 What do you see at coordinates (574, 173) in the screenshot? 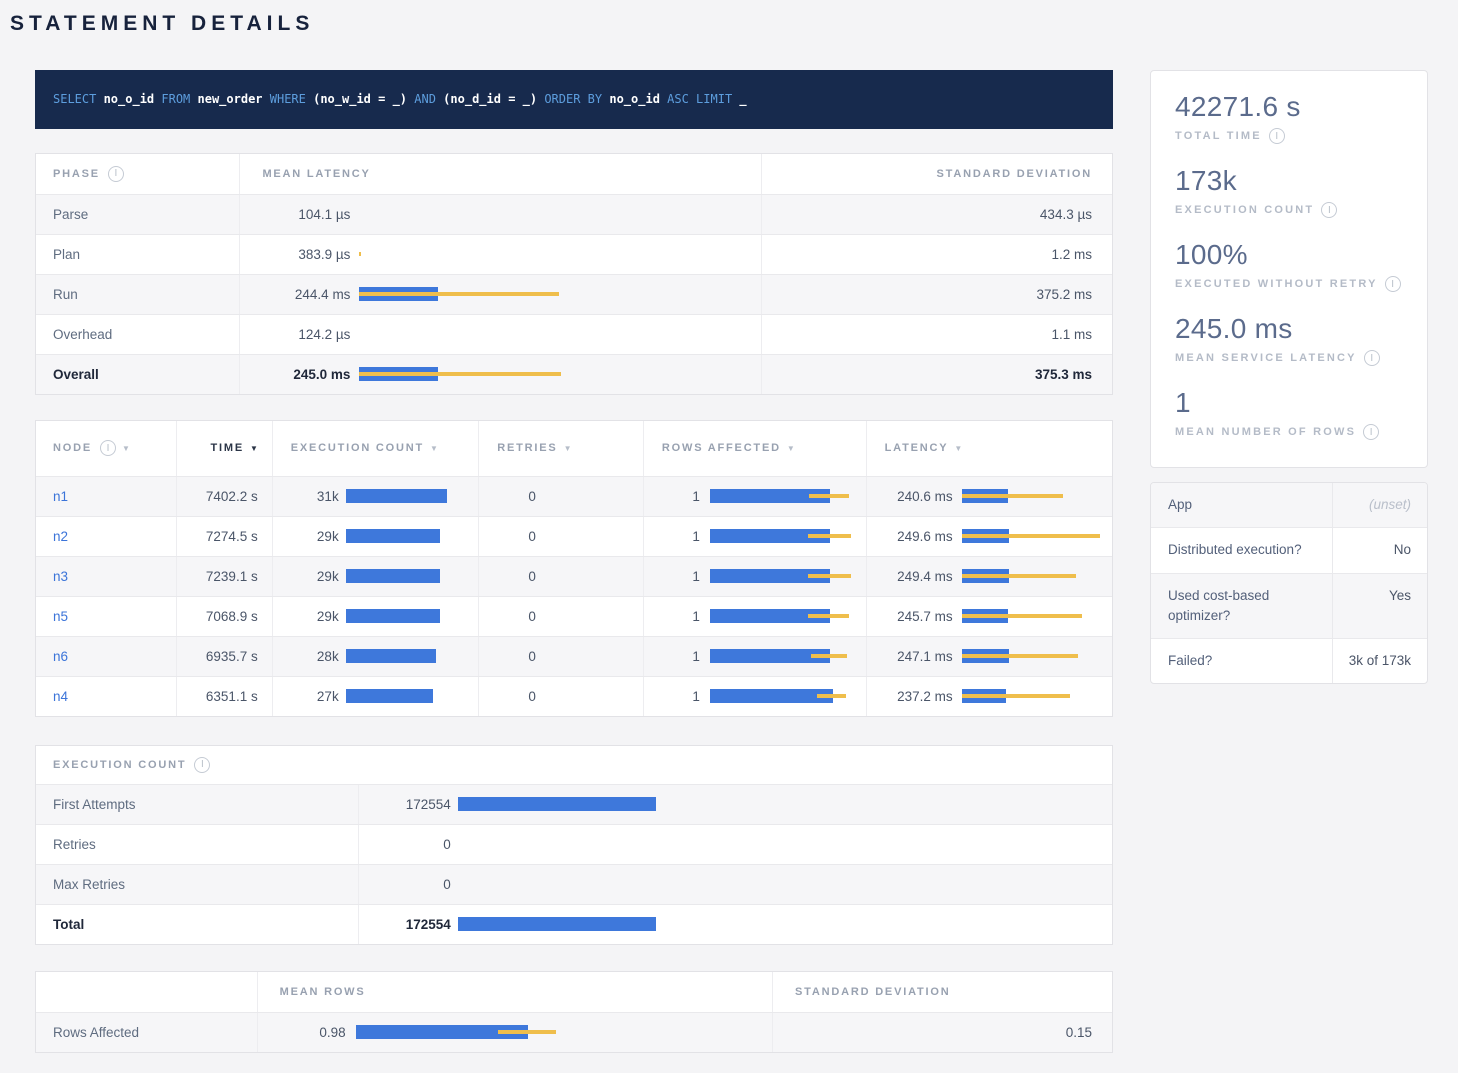
I see `phase-table-header: PHASE i MEAN LATENCY STANDARD DEVIATION` at bounding box center [574, 173].